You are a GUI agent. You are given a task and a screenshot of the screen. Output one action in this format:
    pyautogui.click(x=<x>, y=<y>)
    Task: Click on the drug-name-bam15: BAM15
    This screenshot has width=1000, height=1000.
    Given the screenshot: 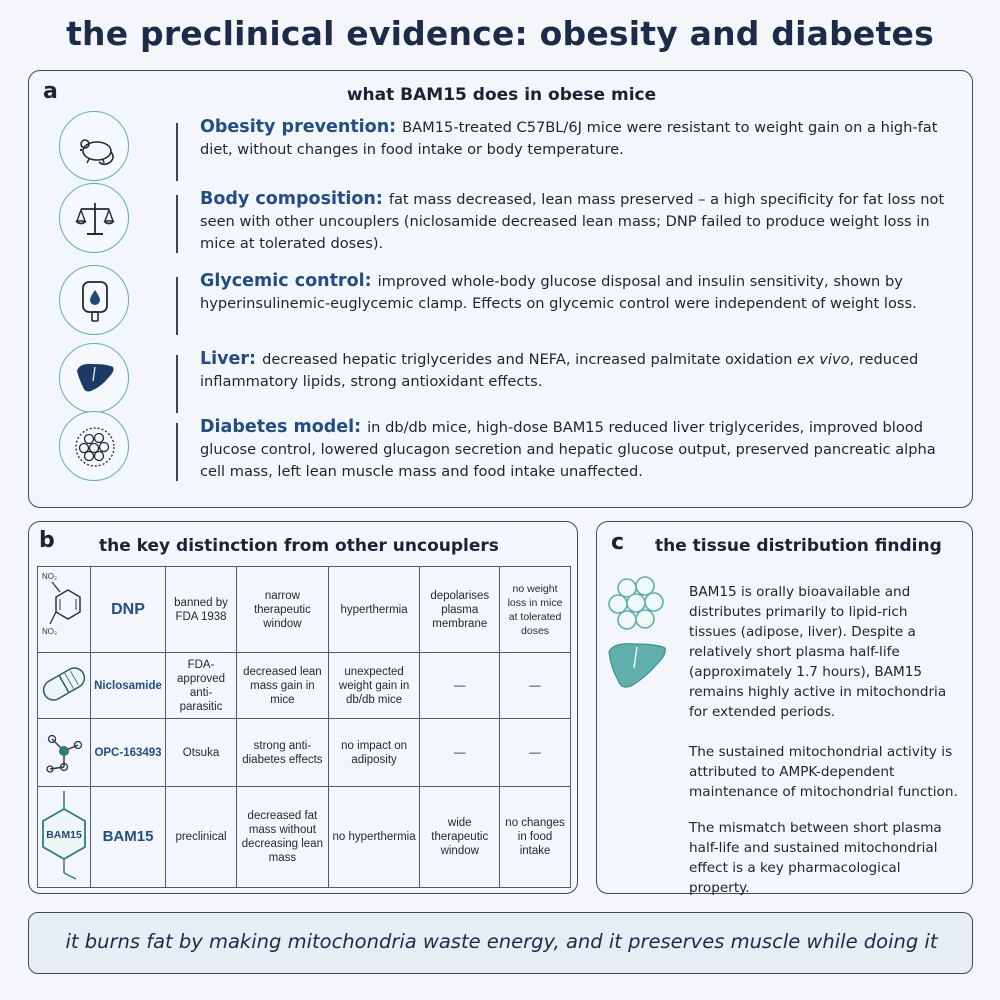 What is the action you would take?
    pyautogui.click(x=128, y=837)
    